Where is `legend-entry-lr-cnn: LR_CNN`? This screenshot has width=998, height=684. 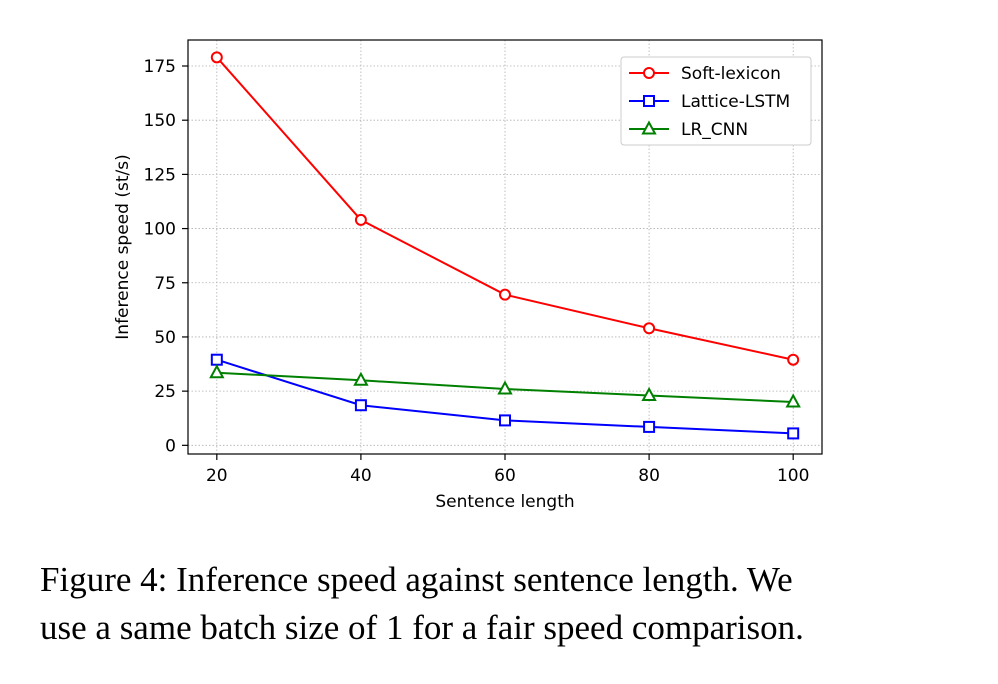 legend-entry-lr-cnn: LR_CNN is located at coordinates (688, 130).